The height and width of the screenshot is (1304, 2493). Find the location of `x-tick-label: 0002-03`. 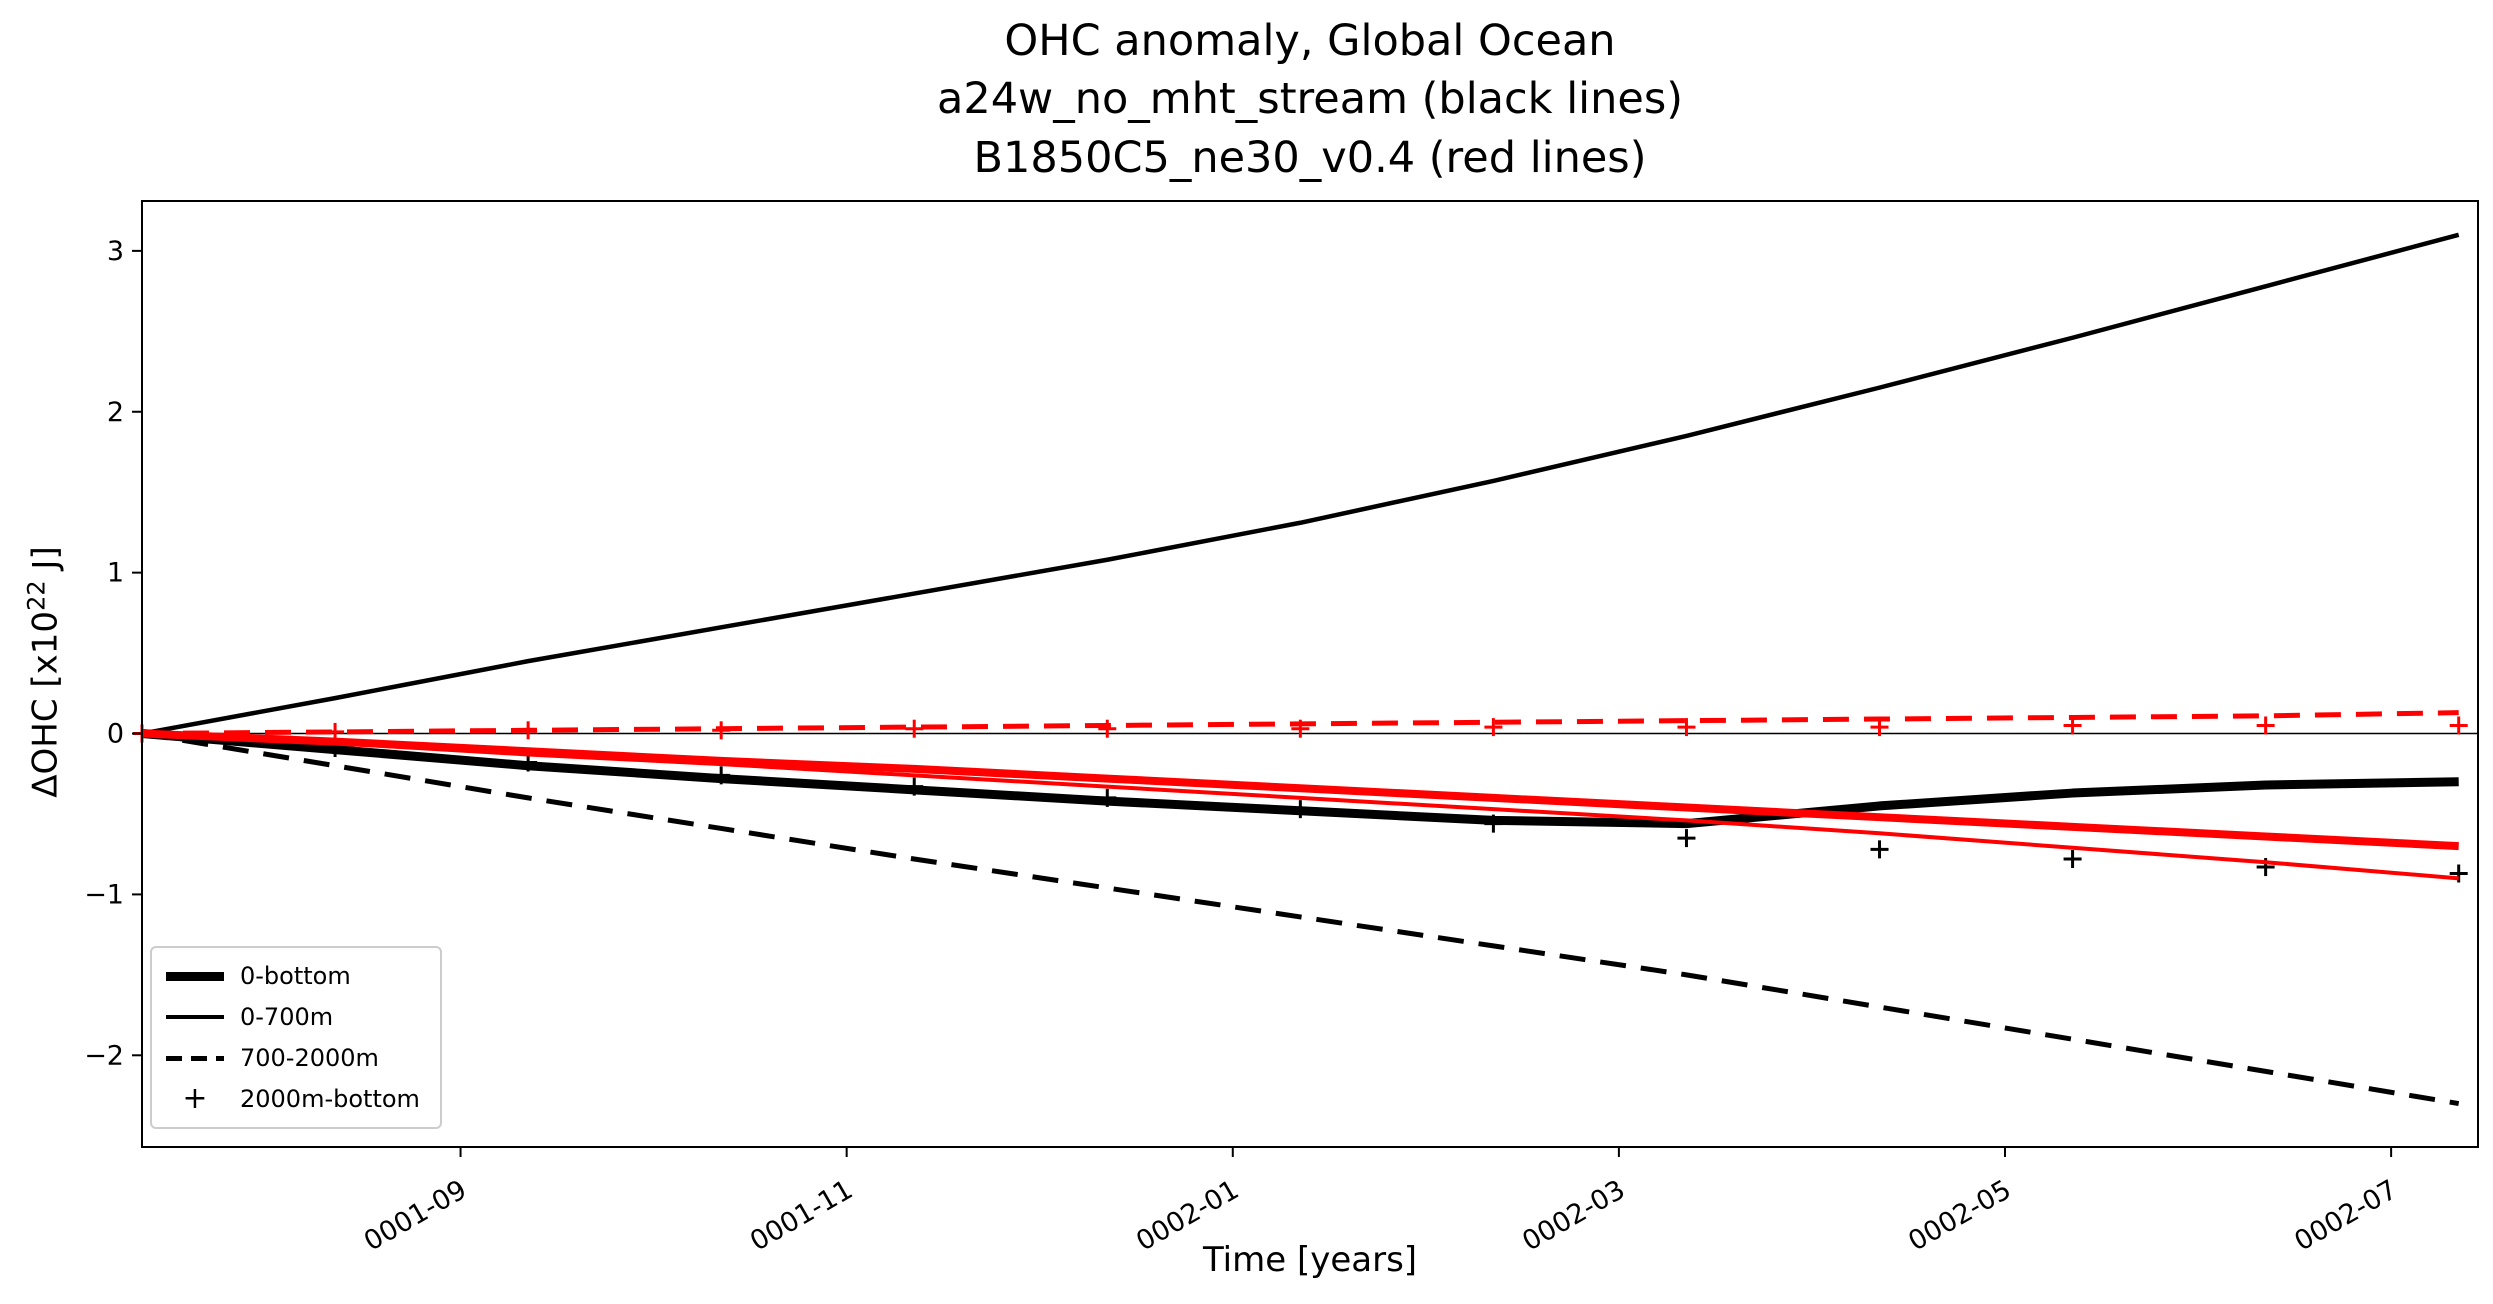

x-tick-label: 0002-03 is located at coordinates (1573, 1215).